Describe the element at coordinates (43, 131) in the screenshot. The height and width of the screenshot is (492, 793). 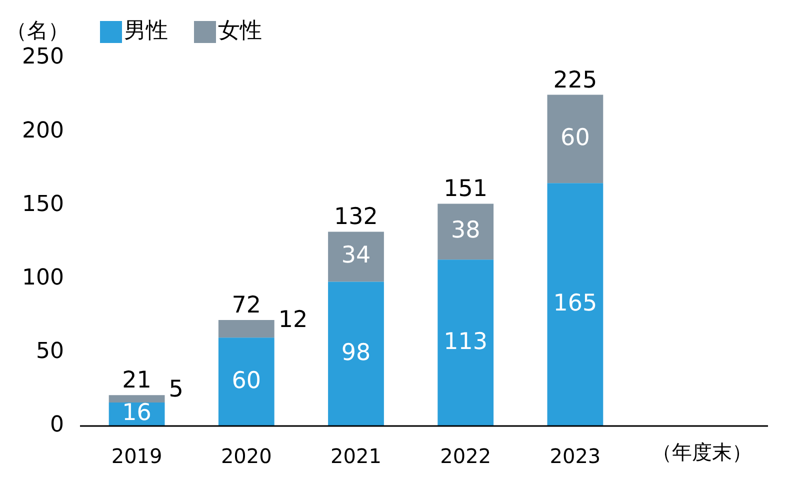
I see `y-tick-label: 200` at that location.